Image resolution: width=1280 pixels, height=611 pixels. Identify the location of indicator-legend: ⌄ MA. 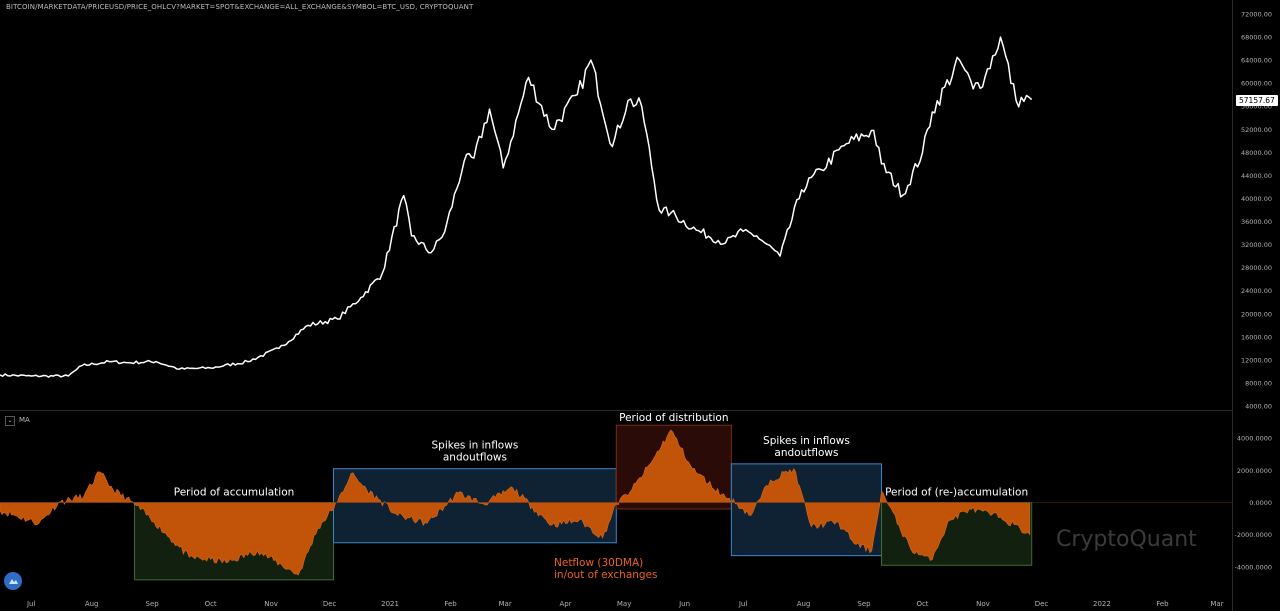
(17, 421).